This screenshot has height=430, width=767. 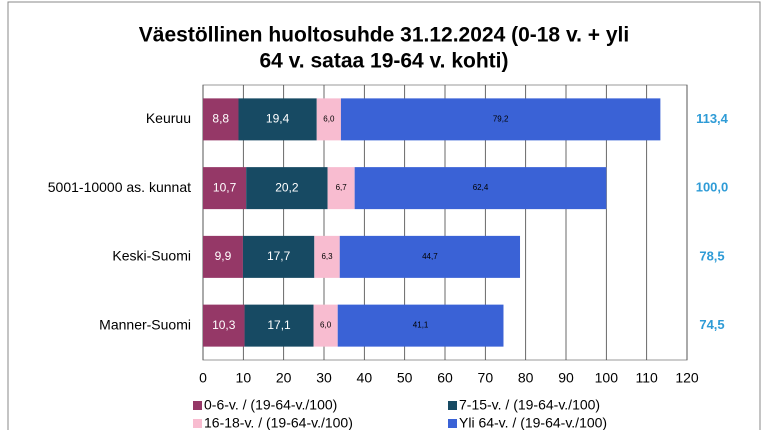 What do you see at coordinates (270, 405) in the screenshot?
I see `legend-label: 0-6-v. / (19-64-v./100)` at bounding box center [270, 405].